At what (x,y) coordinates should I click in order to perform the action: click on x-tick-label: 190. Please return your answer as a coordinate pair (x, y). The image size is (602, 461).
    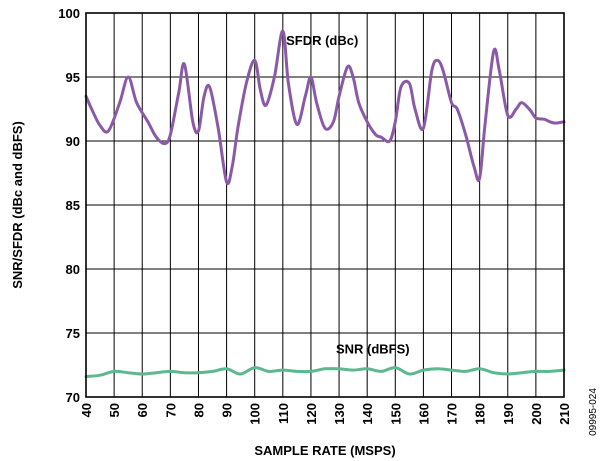
    Looking at the image, I should click on (508, 414).